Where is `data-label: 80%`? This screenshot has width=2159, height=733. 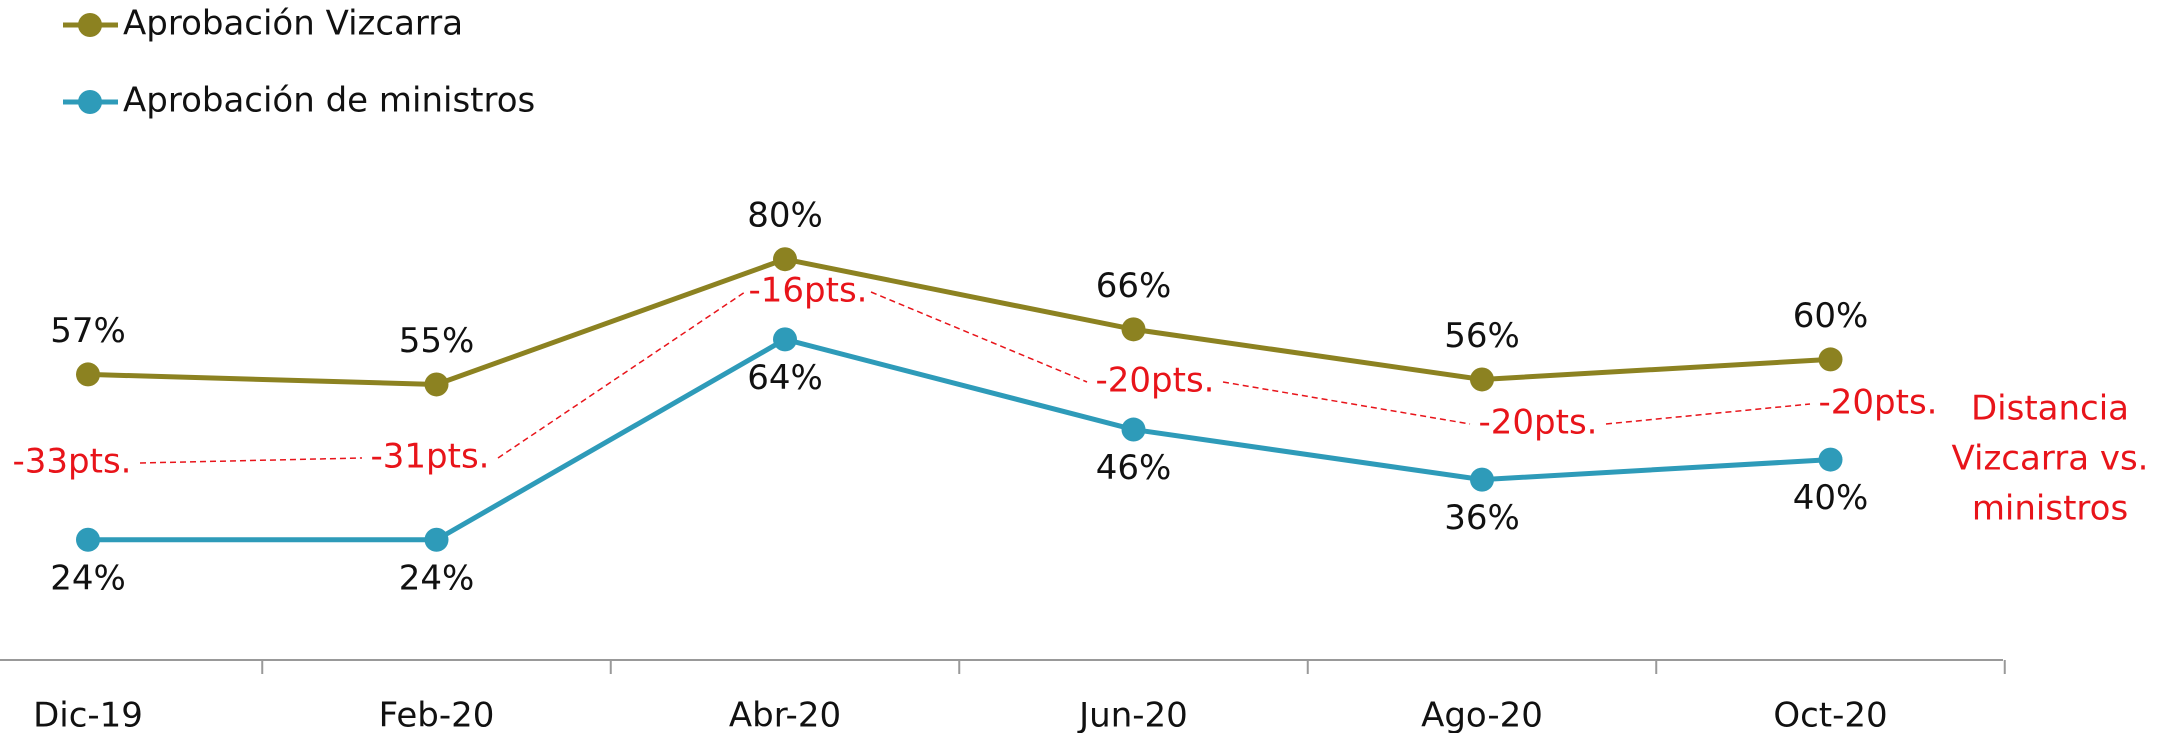 data-label: 80% is located at coordinates (785, 216).